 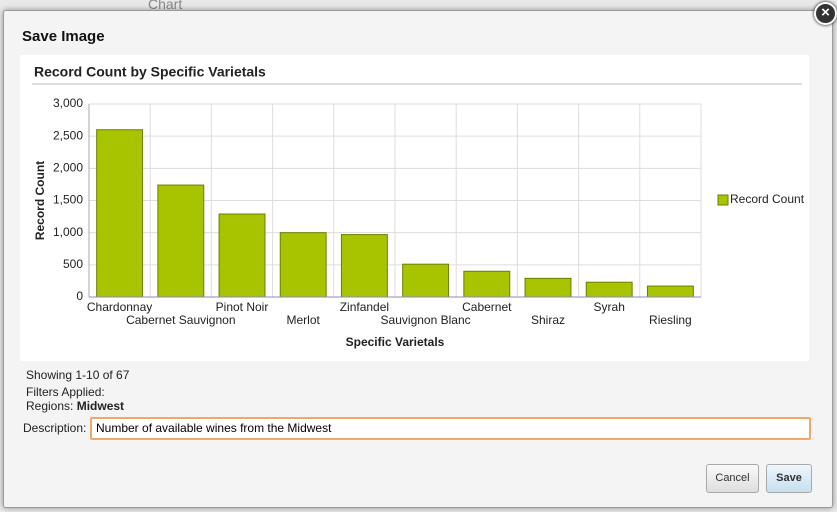 What do you see at coordinates (670, 320) in the screenshot?
I see `x-tick-label: Riesling` at bounding box center [670, 320].